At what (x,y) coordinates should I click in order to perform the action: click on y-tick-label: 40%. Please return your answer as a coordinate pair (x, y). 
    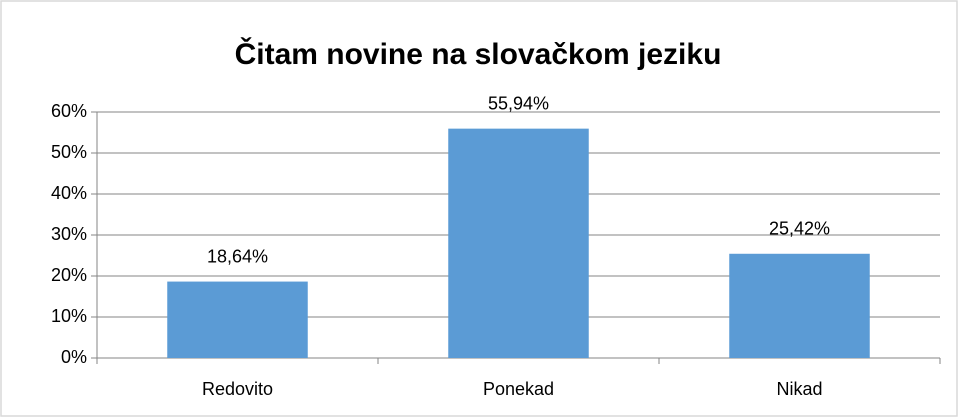
    Looking at the image, I should click on (69, 193).